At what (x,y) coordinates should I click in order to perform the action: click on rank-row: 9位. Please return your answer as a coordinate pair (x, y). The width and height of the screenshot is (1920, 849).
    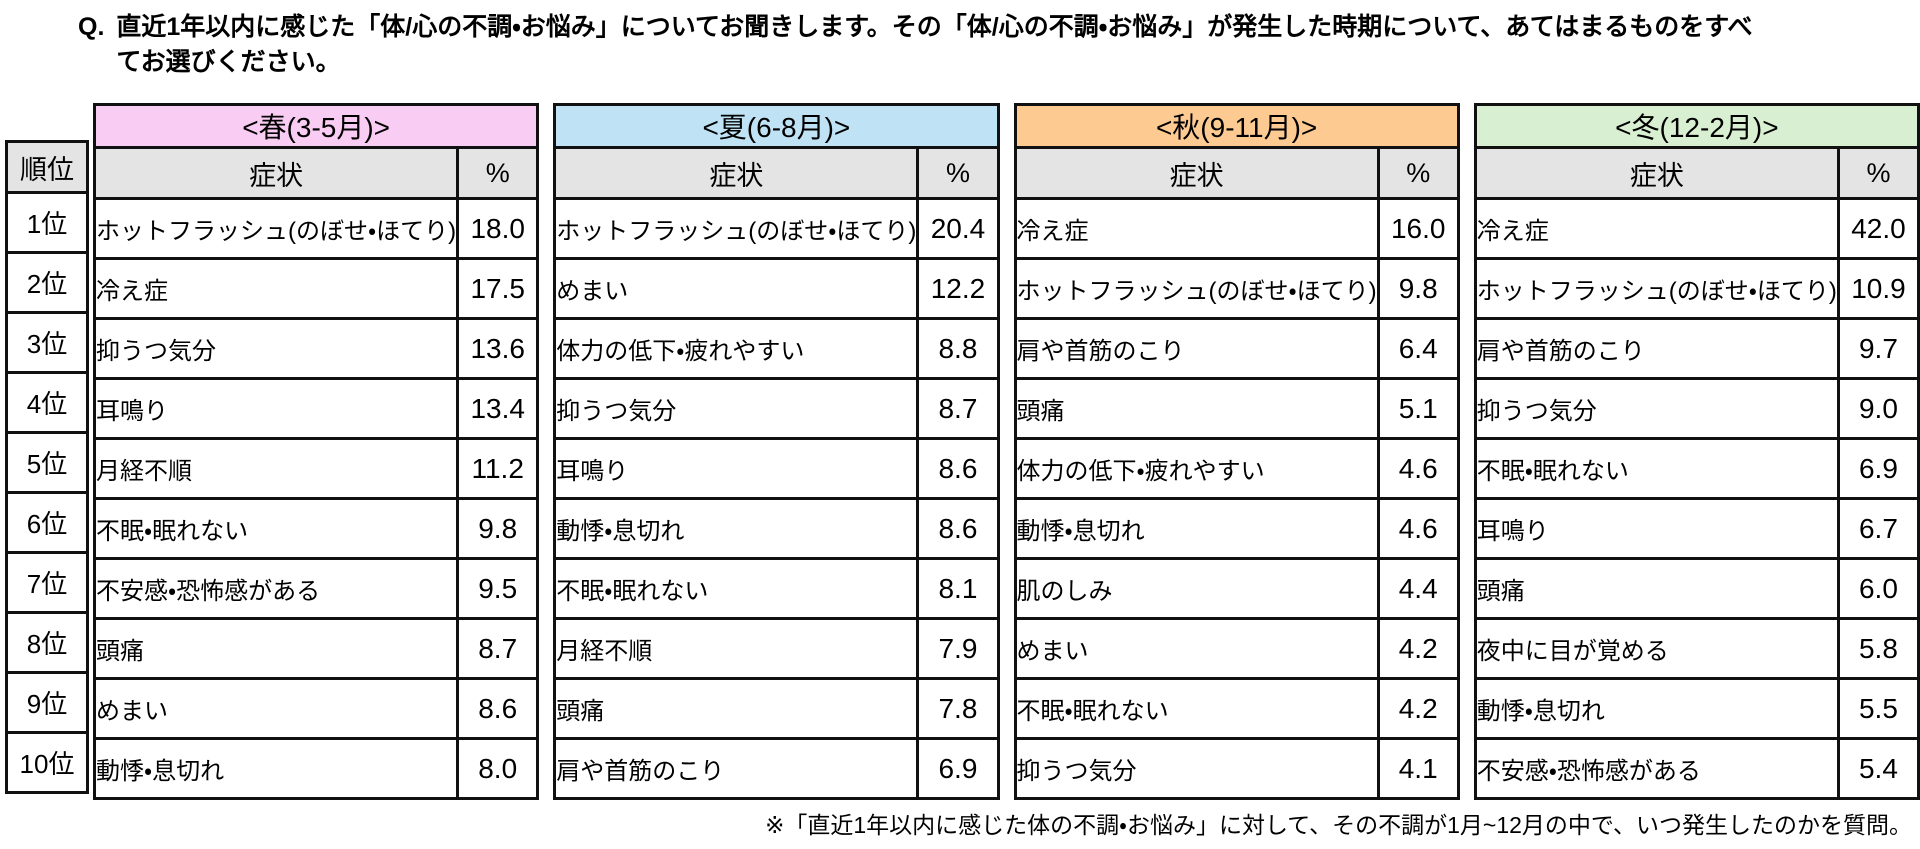
    Looking at the image, I should click on (47, 702).